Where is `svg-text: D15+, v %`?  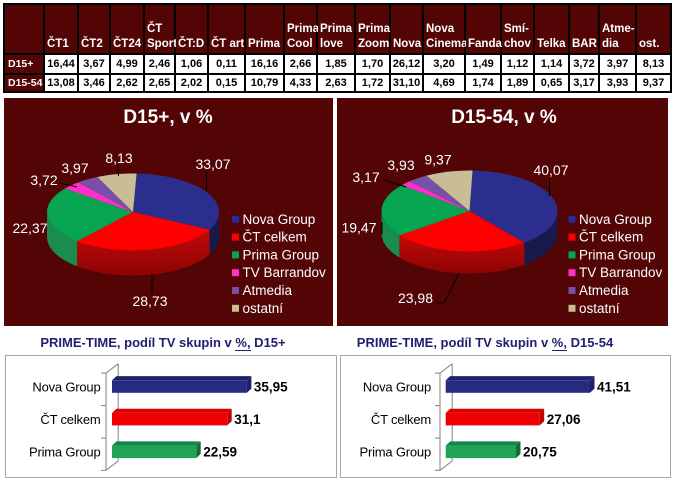
svg-text: D15+, v % is located at coordinates (167, 117).